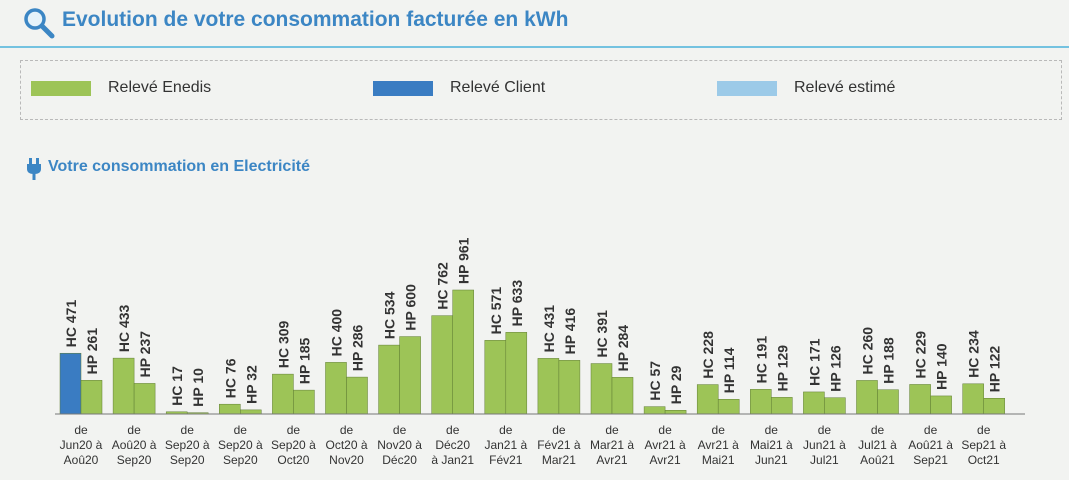 This screenshot has width=1069, height=480. I want to click on x-tick-label: Mai21, so click(718, 460).